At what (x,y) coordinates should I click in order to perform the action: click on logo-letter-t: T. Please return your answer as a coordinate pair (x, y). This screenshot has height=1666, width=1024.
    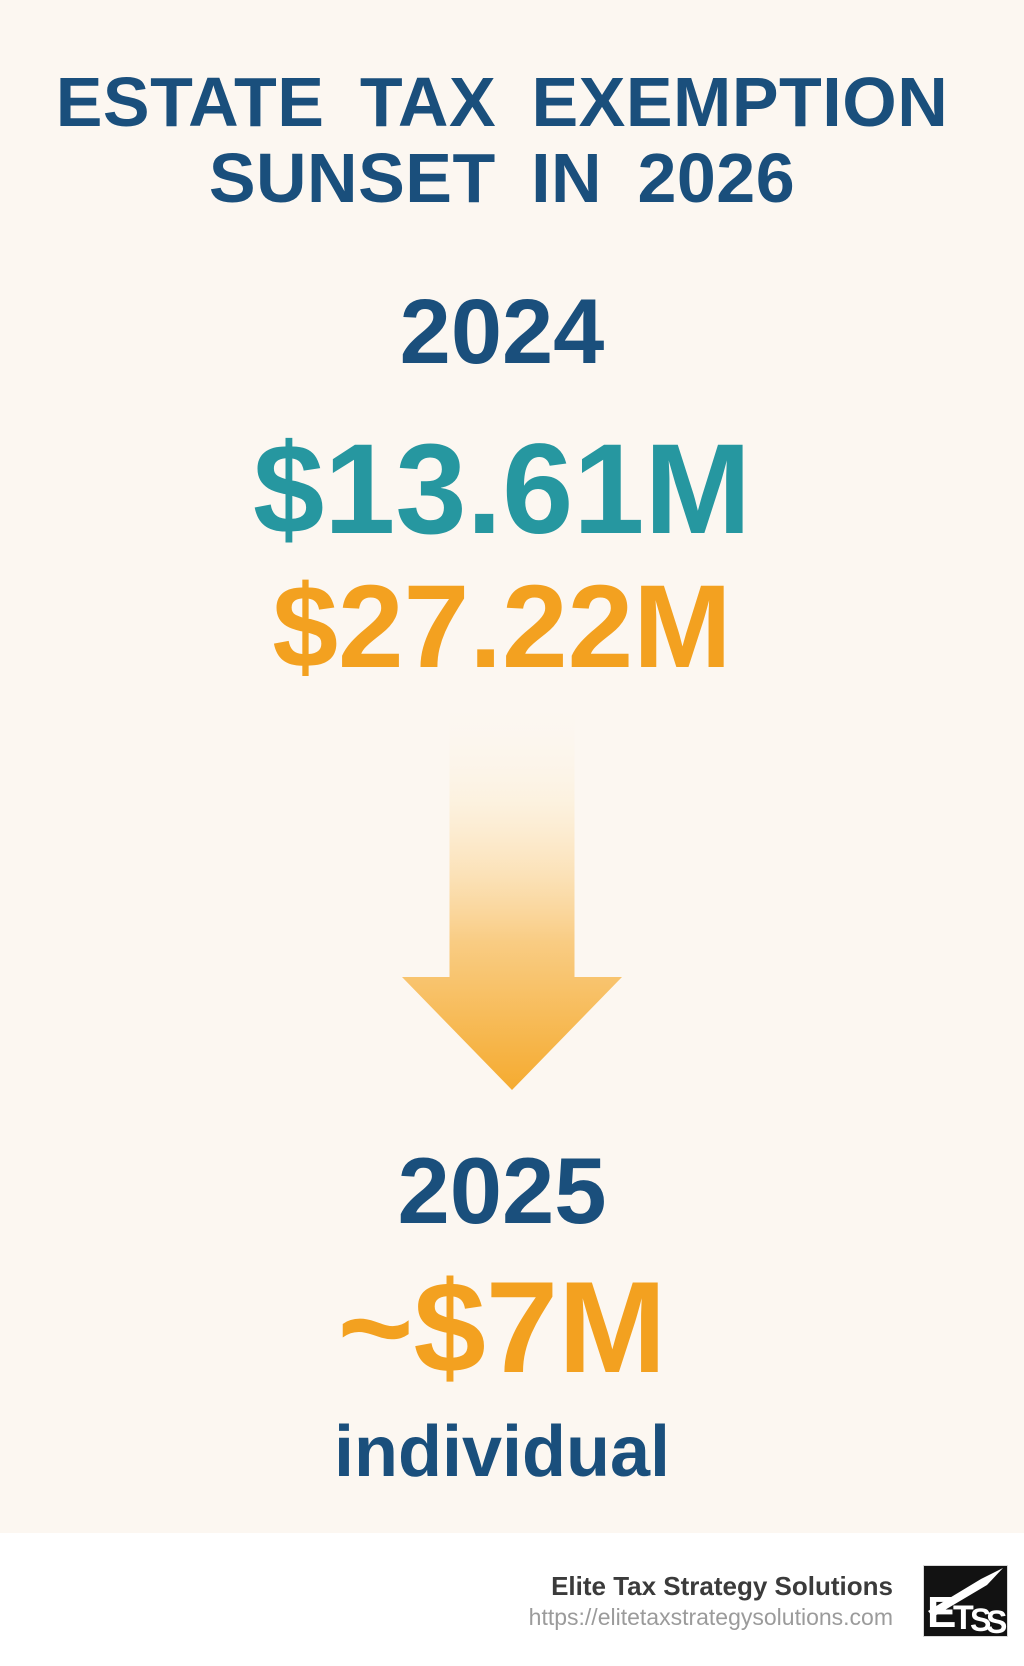
    Looking at the image, I should click on (963, 1618).